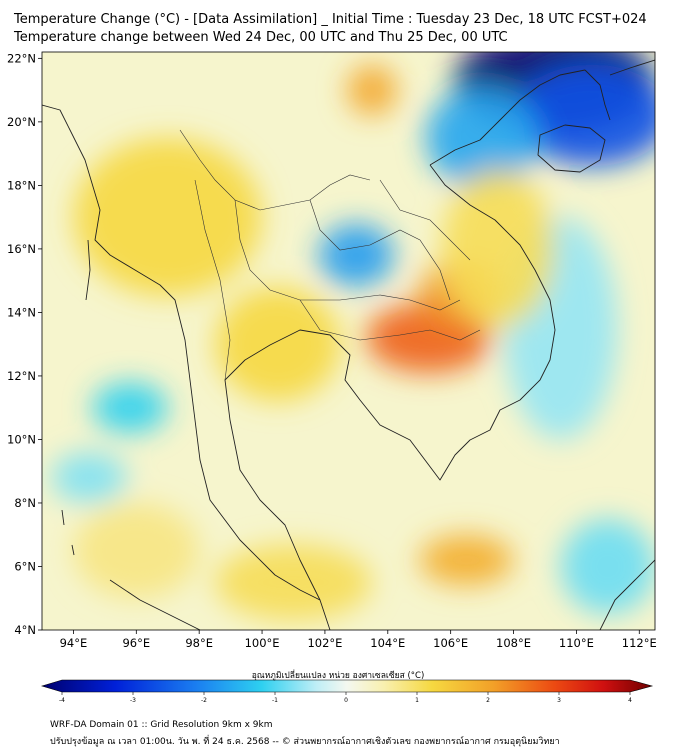 This screenshot has height=756, width=676. I want to click on colorbar: -4 -3 -2 -1 0 1 2 3 4, so click(347, 691).